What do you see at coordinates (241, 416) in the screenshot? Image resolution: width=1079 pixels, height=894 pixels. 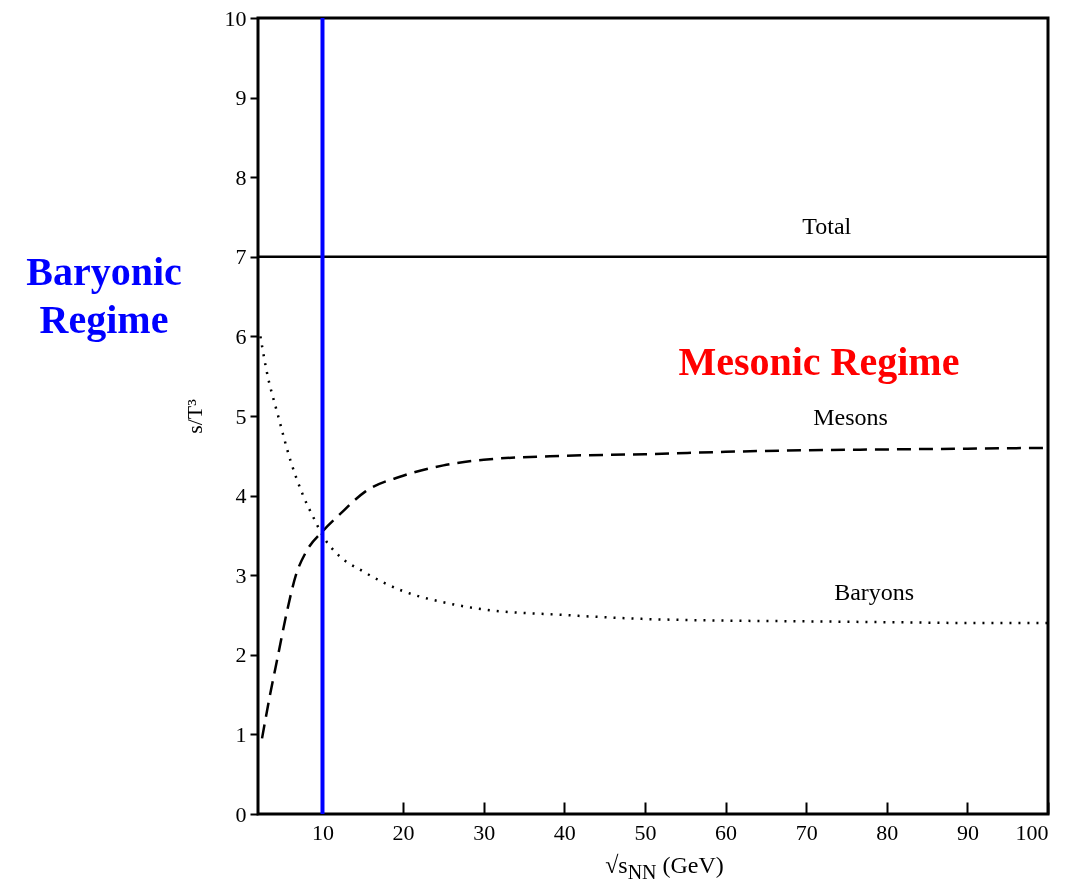 I see `y-tick-label: 5` at bounding box center [241, 416].